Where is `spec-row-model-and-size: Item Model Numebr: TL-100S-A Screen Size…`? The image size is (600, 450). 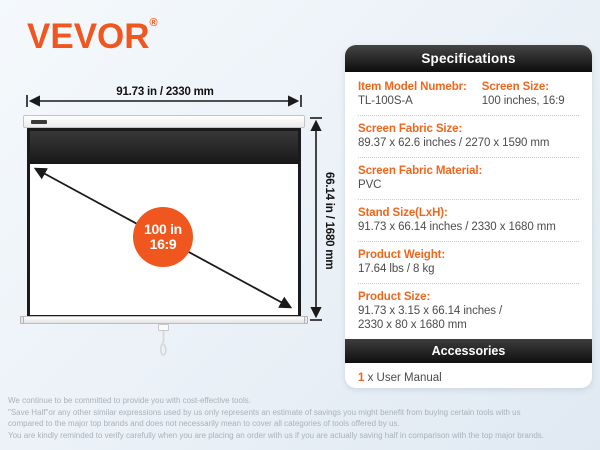
spec-row-model-and-size: Item Model Numebr: TL-100S-A Screen Size… is located at coordinates (468, 95).